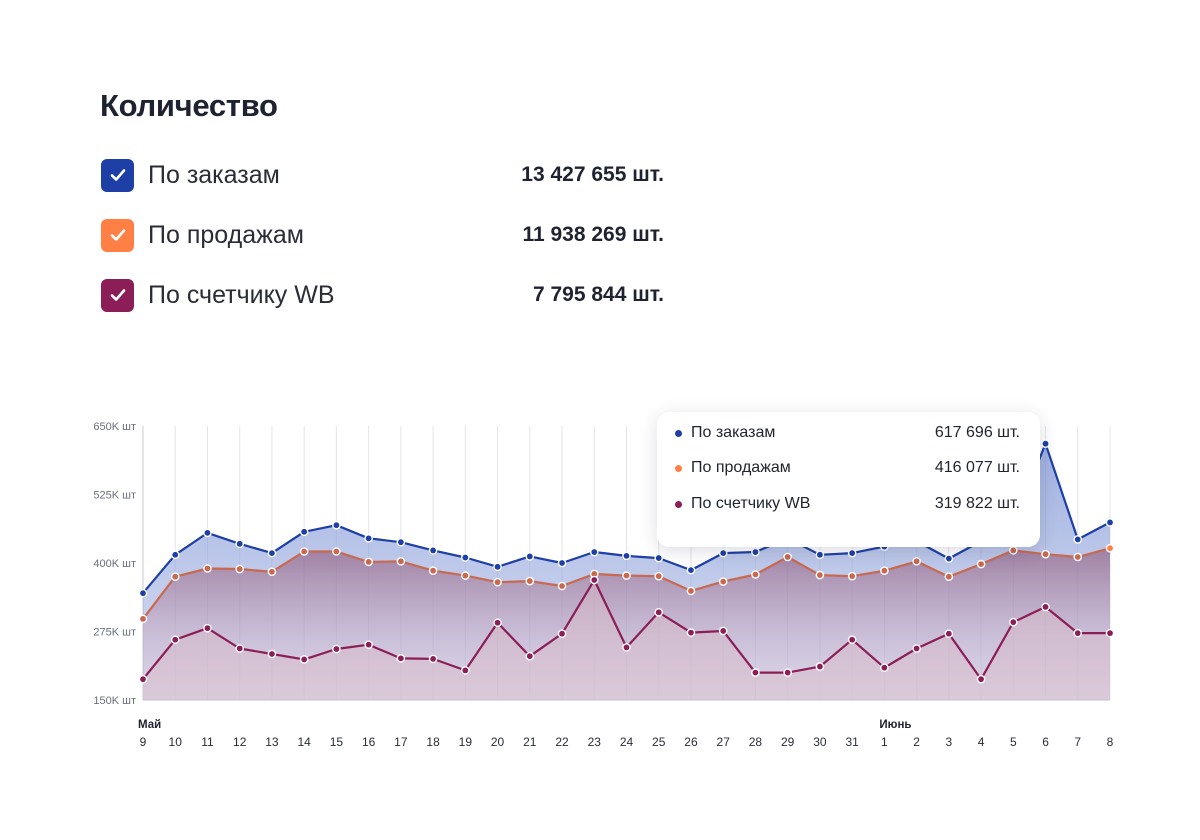 This screenshot has width=1200, height=840. Describe the element at coordinates (1045, 742) in the screenshot. I see `x-tick-label: 6` at that location.